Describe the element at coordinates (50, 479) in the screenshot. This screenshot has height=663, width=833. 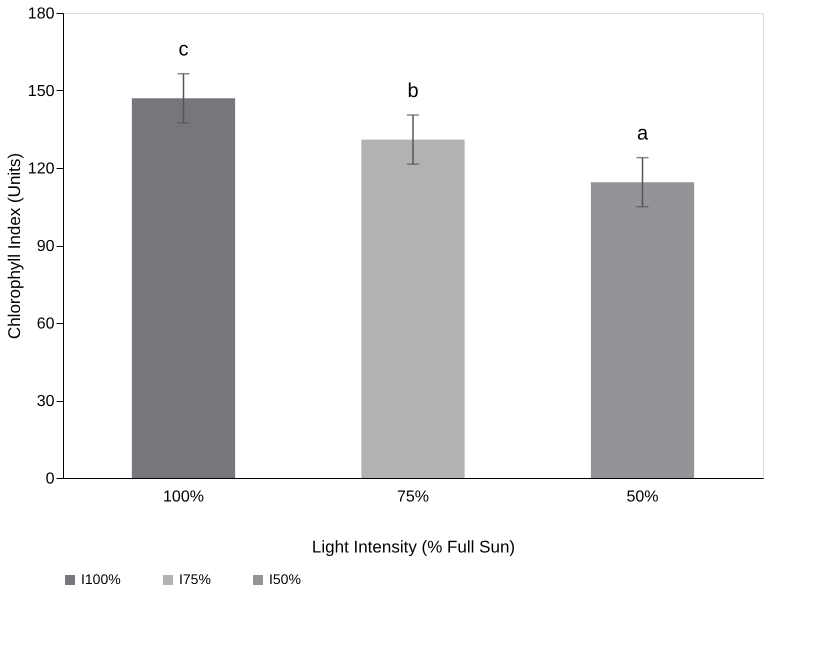
I see `y-tick-label: 0` at that location.